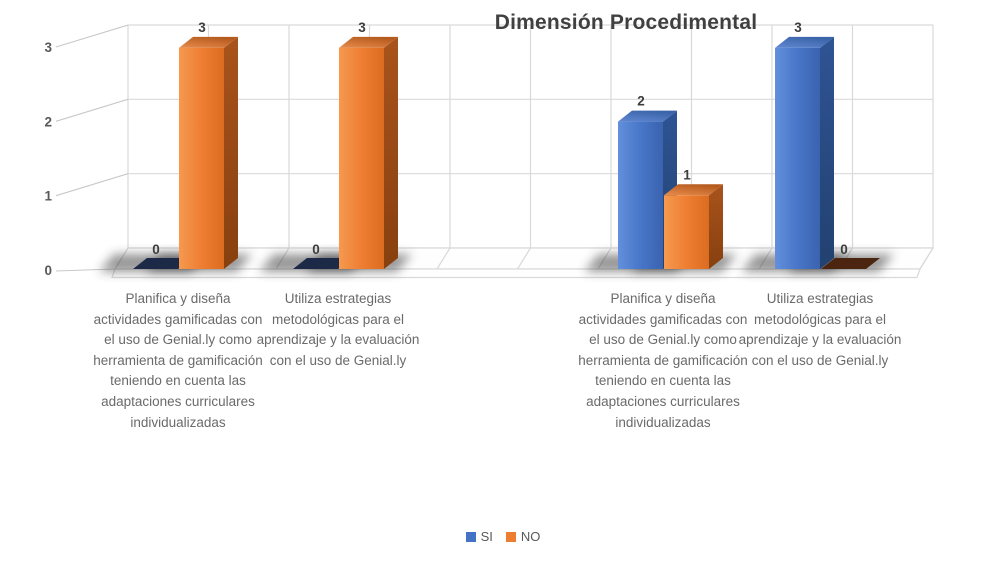 The width and height of the screenshot is (1006, 566). Describe the element at coordinates (641, 101) in the screenshot. I see `data-label: 2` at that location.